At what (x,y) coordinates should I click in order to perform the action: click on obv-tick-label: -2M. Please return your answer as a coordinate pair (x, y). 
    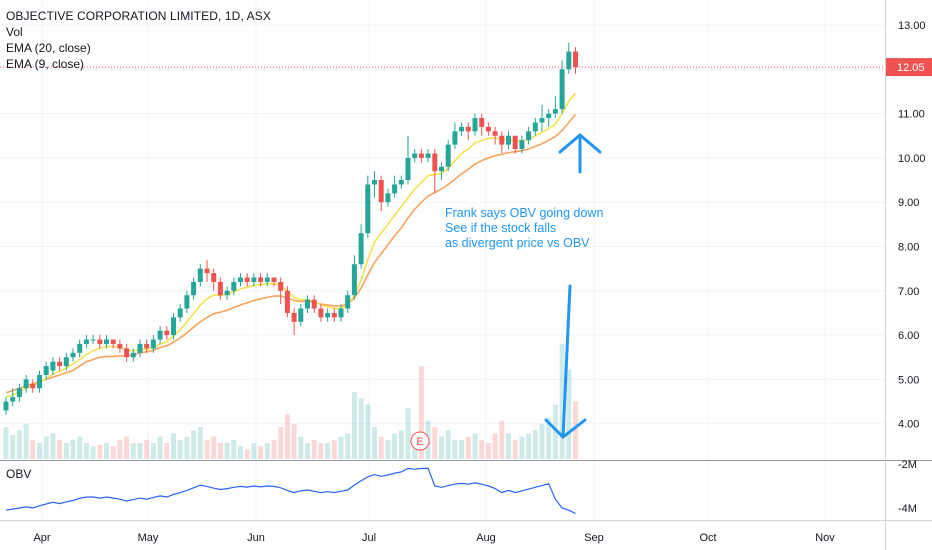
    Looking at the image, I should click on (907, 465).